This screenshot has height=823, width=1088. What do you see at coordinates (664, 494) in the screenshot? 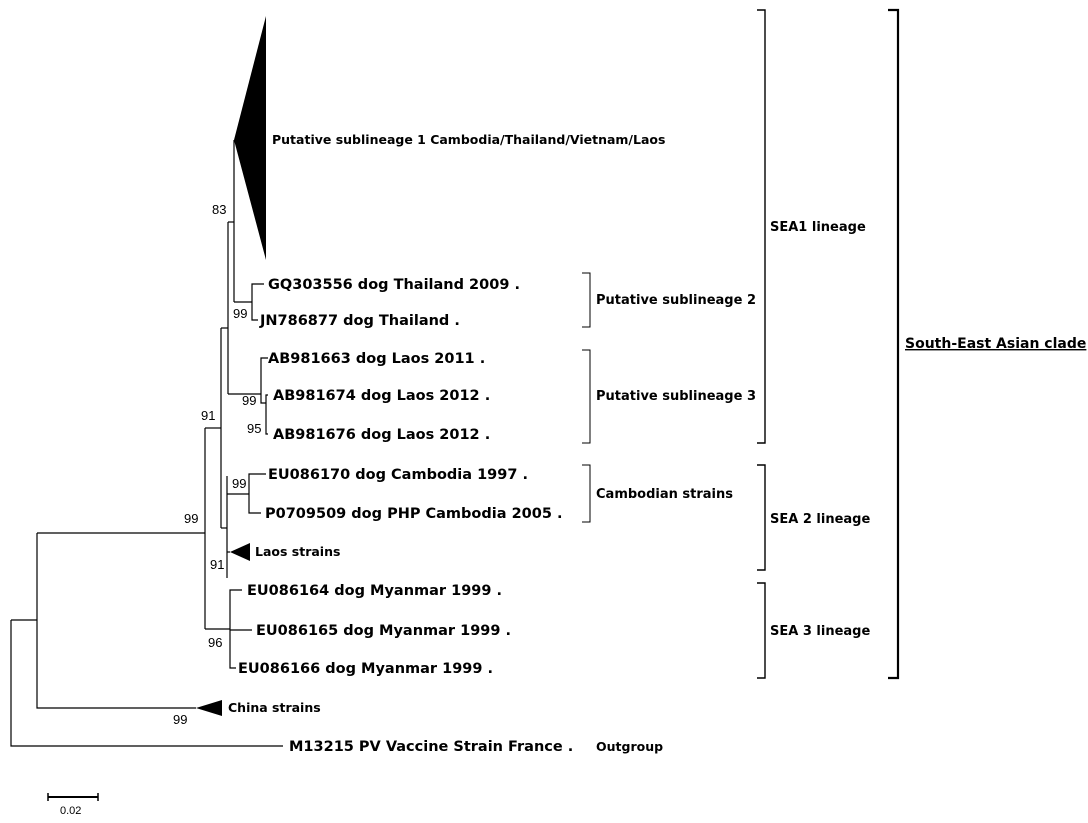
I see `label-cambodian-strains: Cambodian strains` at bounding box center [664, 494].